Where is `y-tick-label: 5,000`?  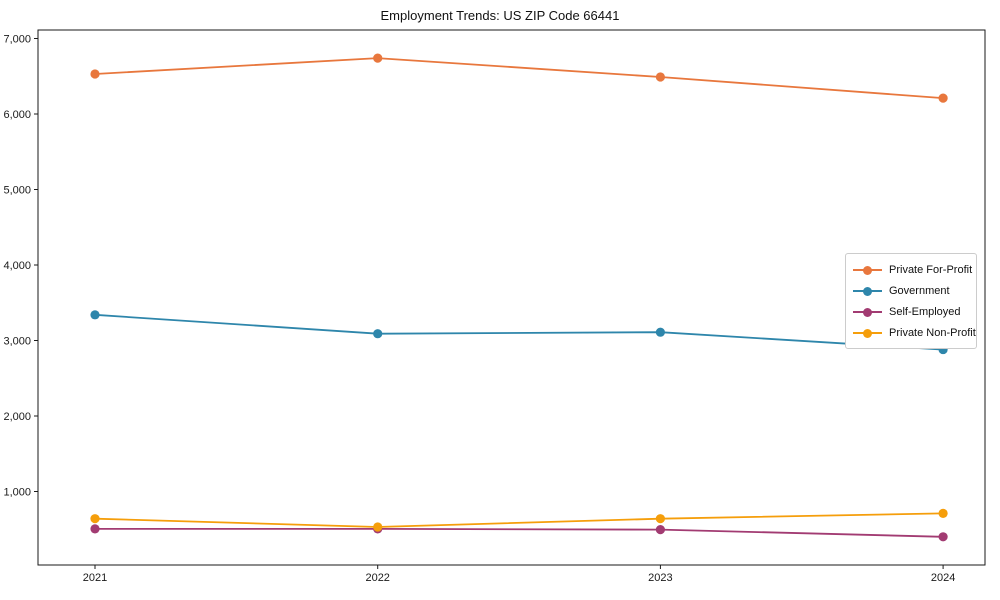 y-tick-label: 5,000 is located at coordinates (17, 191).